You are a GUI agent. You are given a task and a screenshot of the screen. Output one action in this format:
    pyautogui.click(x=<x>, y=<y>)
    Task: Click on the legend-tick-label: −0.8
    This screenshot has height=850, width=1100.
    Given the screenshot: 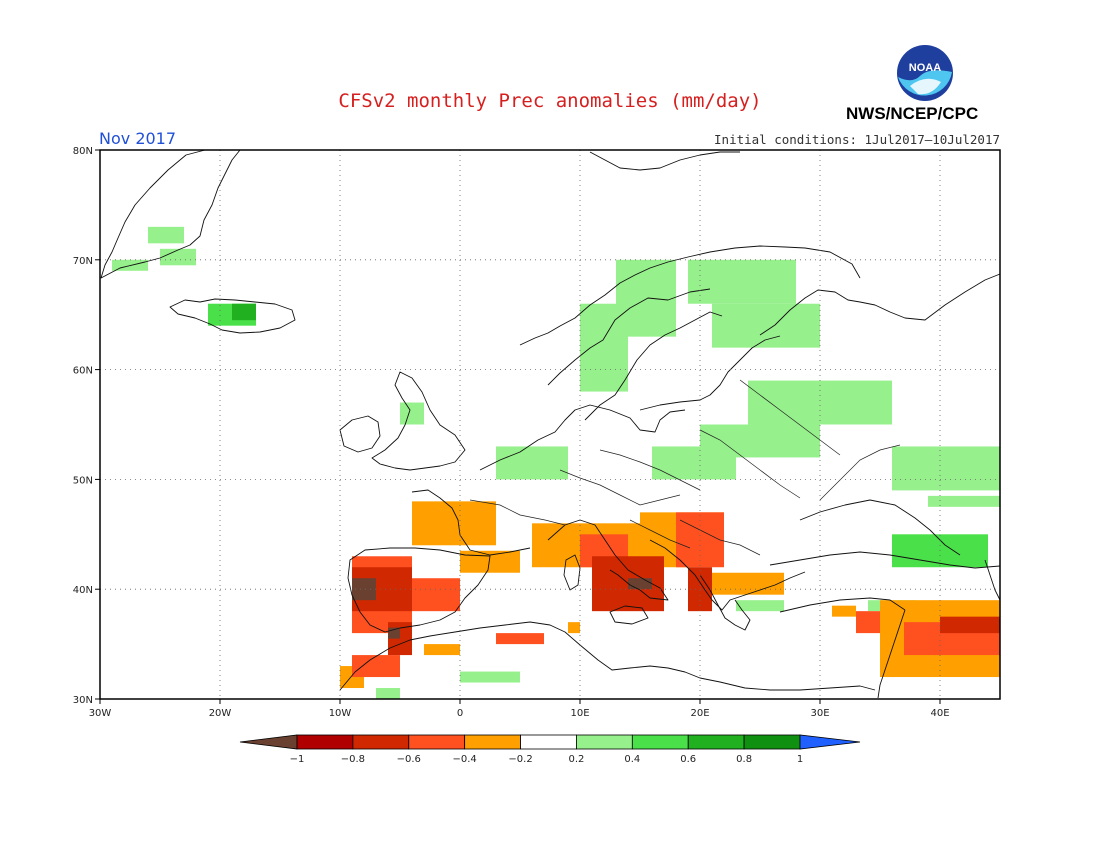 What is the action you would take?
    pyautogui.click(x=353, y=759)
    